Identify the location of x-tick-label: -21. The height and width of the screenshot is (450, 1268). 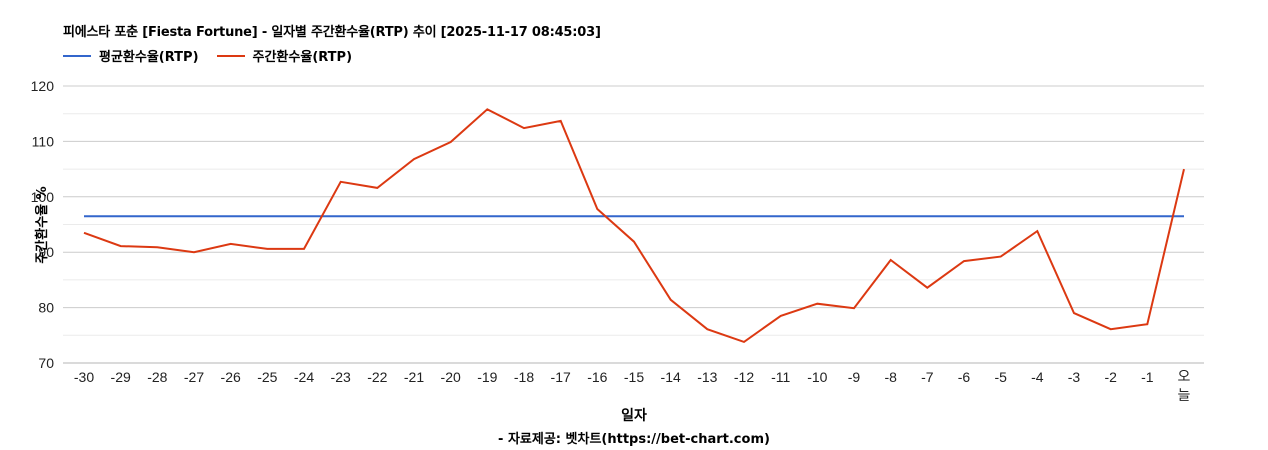
(414, 377).